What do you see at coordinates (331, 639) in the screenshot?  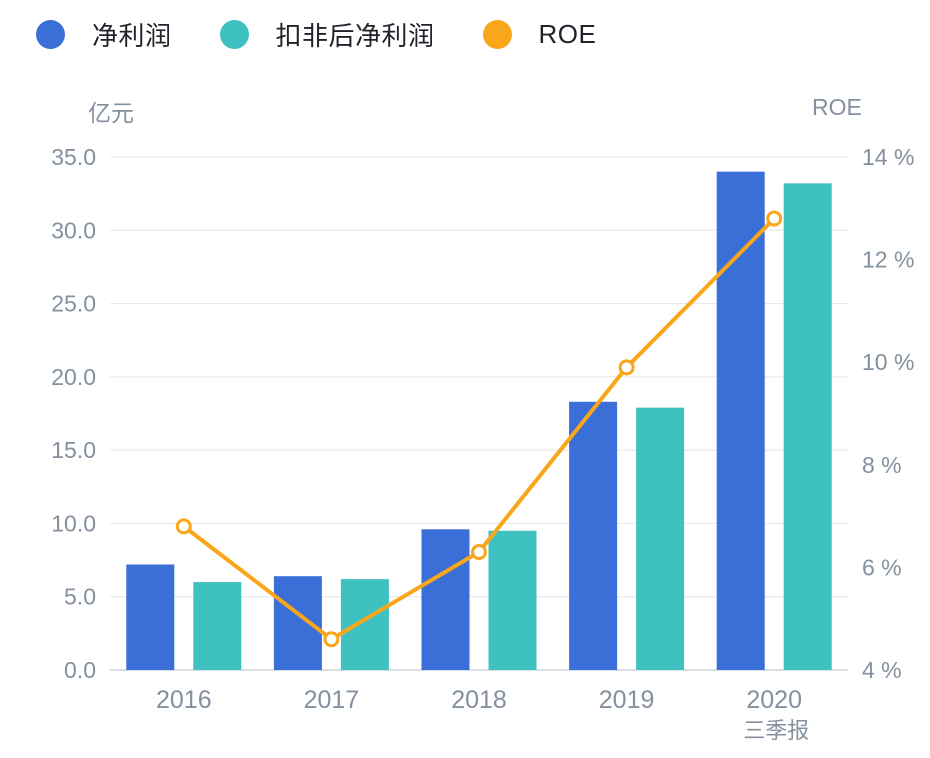 I see `roe-marker-2017` at bounding box center [331, 639].